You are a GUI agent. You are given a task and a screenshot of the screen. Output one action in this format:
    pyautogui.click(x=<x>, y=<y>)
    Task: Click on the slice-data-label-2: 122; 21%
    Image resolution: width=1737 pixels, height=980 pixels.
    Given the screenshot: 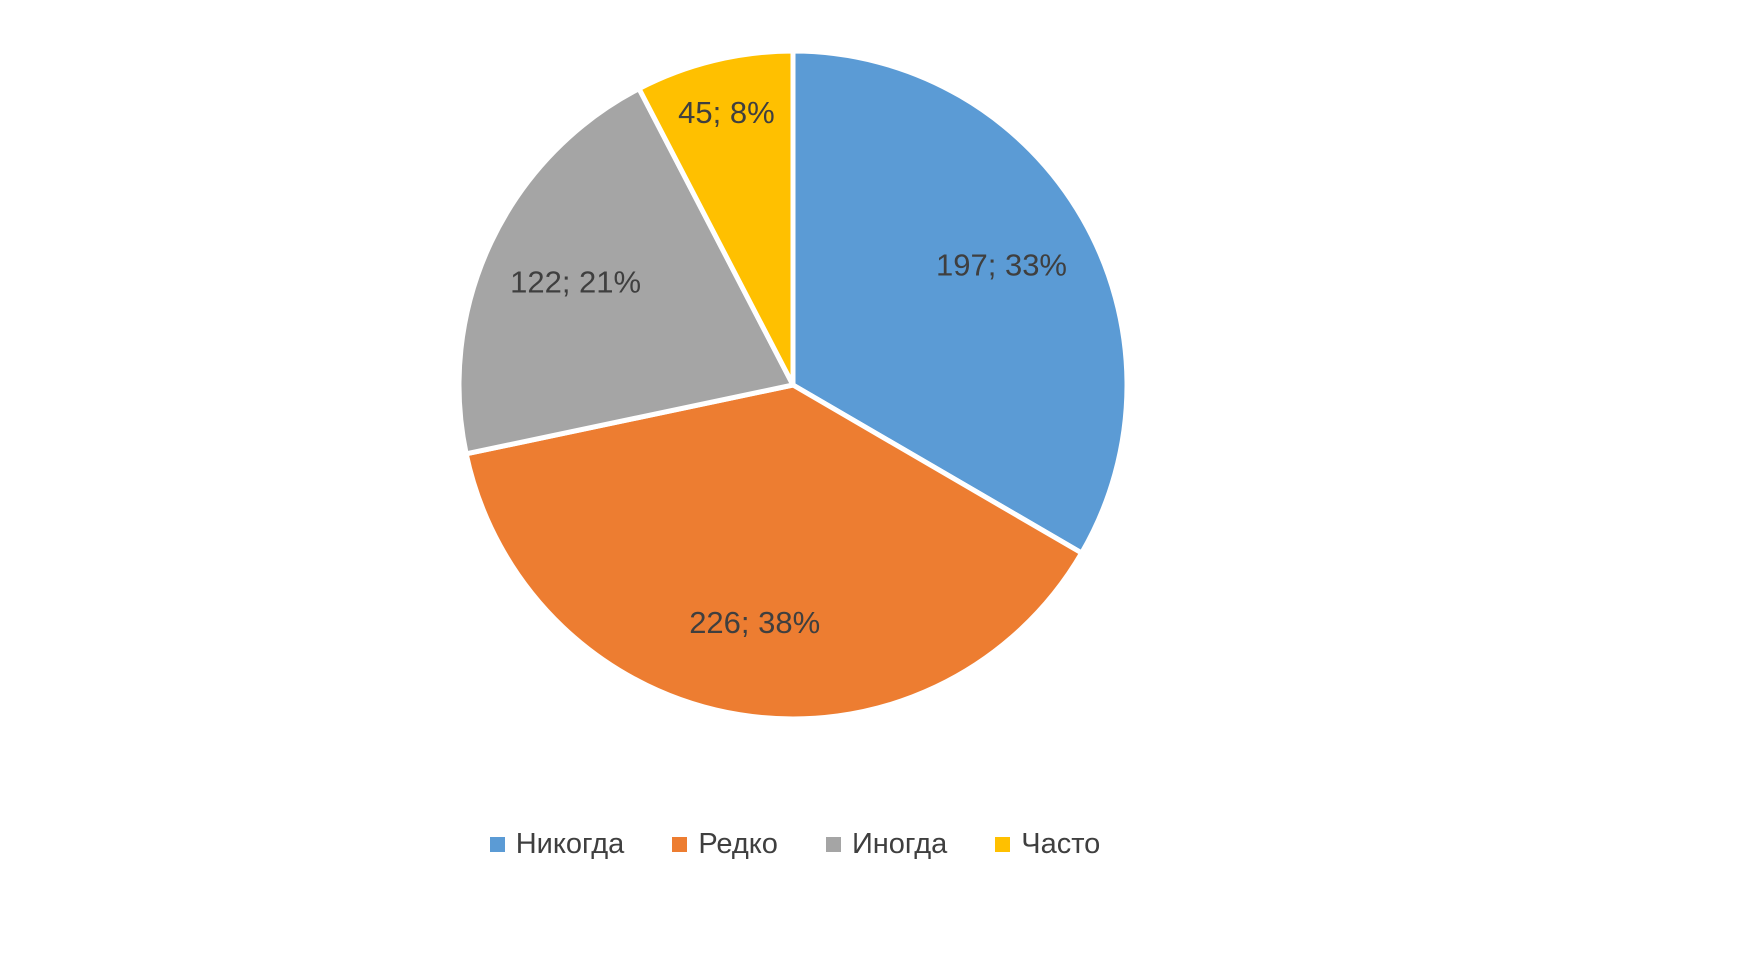 What is the action you would take?
    pyautogui.click(x=575, y=282)
    